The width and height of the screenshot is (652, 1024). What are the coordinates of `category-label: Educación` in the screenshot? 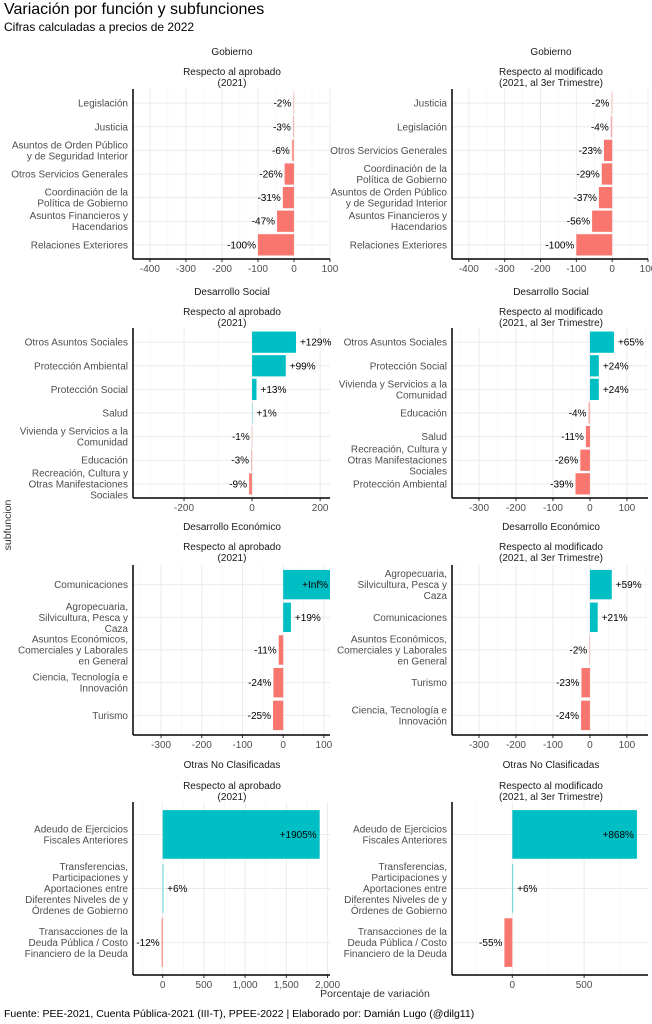 It's located at (104, 461).